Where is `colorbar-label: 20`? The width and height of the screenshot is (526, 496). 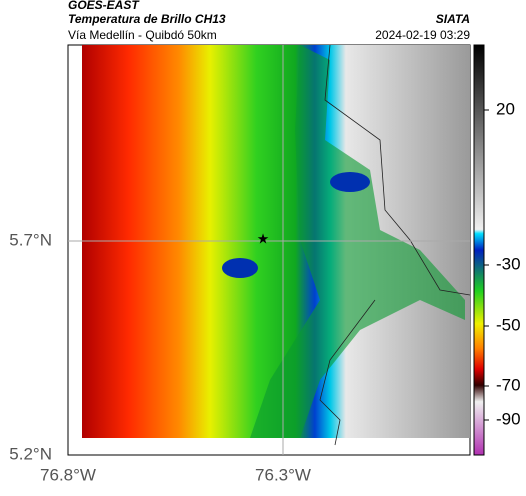 colorbar-label: 20 is located at coordinates (505, 108).